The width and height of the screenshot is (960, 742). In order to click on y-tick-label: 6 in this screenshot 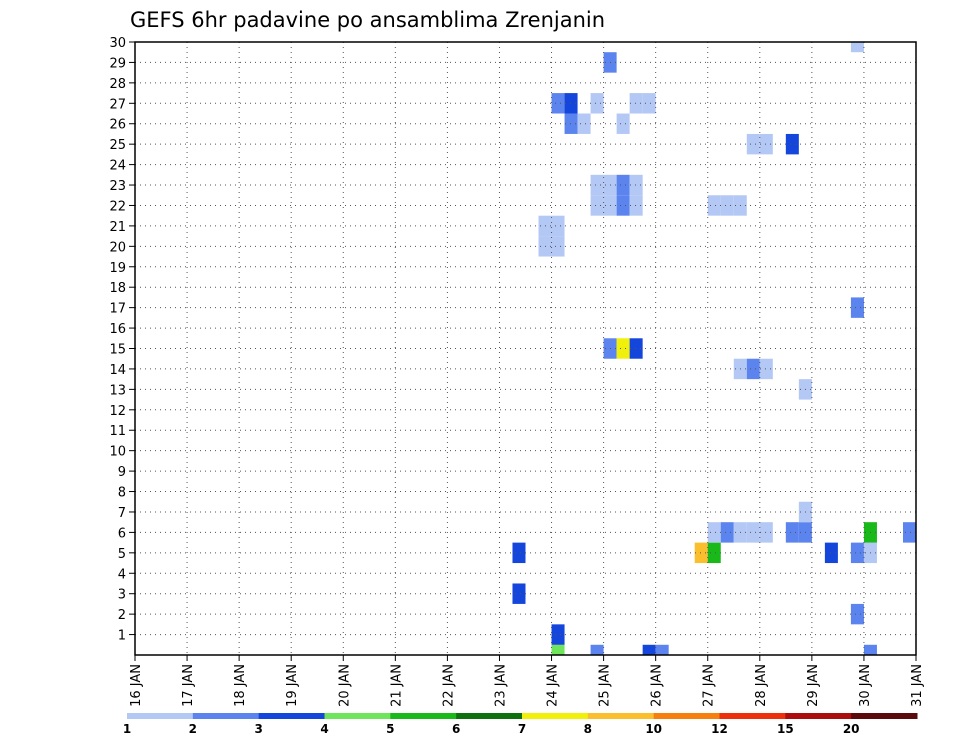, I will do `click(122, 533)`.